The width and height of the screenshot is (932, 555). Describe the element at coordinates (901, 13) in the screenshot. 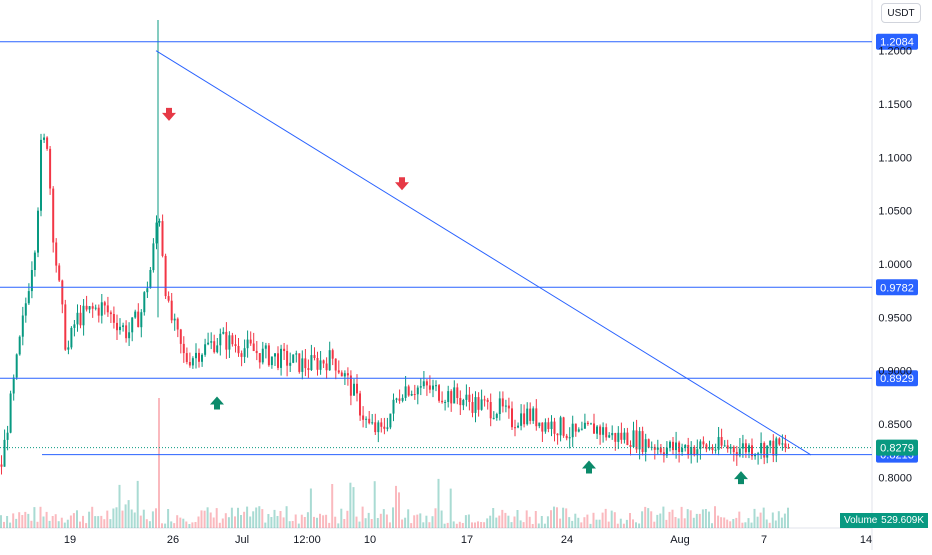

I see `currency-selector: USDT` at that location.